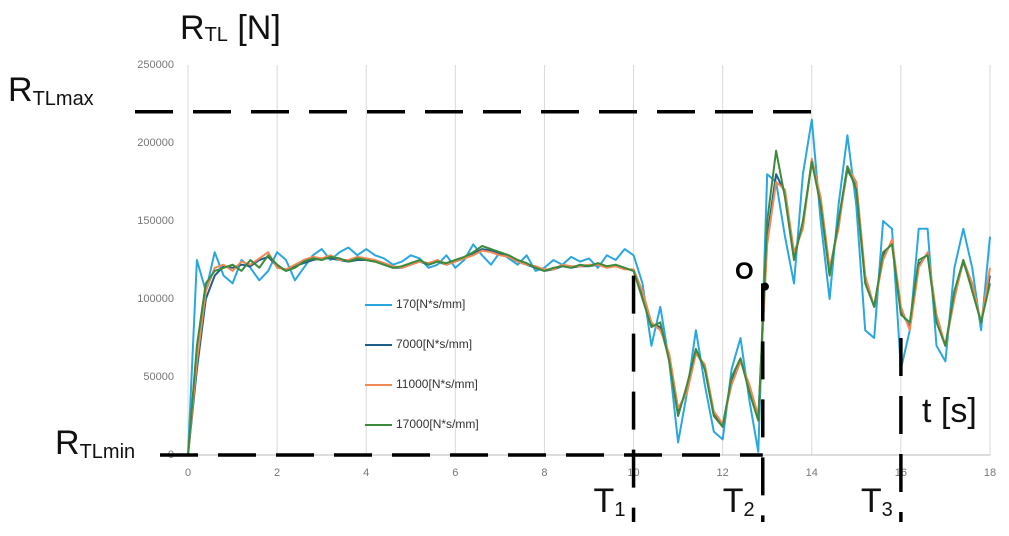  I want to click on x-tick-label: 4, so click(366, 473).